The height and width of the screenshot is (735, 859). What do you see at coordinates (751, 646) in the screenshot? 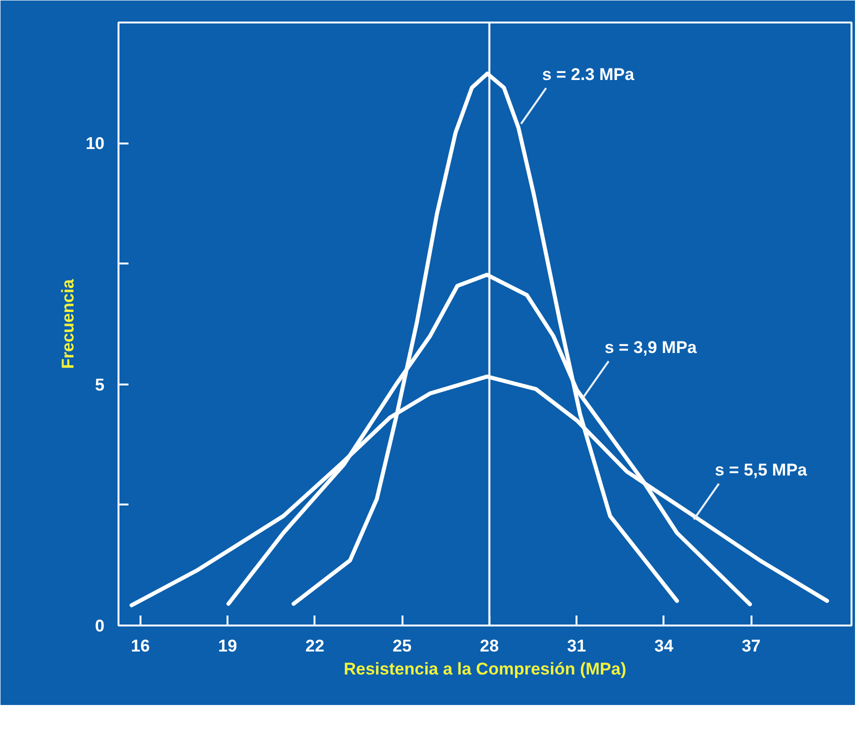
I see `x-tick-label: 37` at bounding box center [751, 646].